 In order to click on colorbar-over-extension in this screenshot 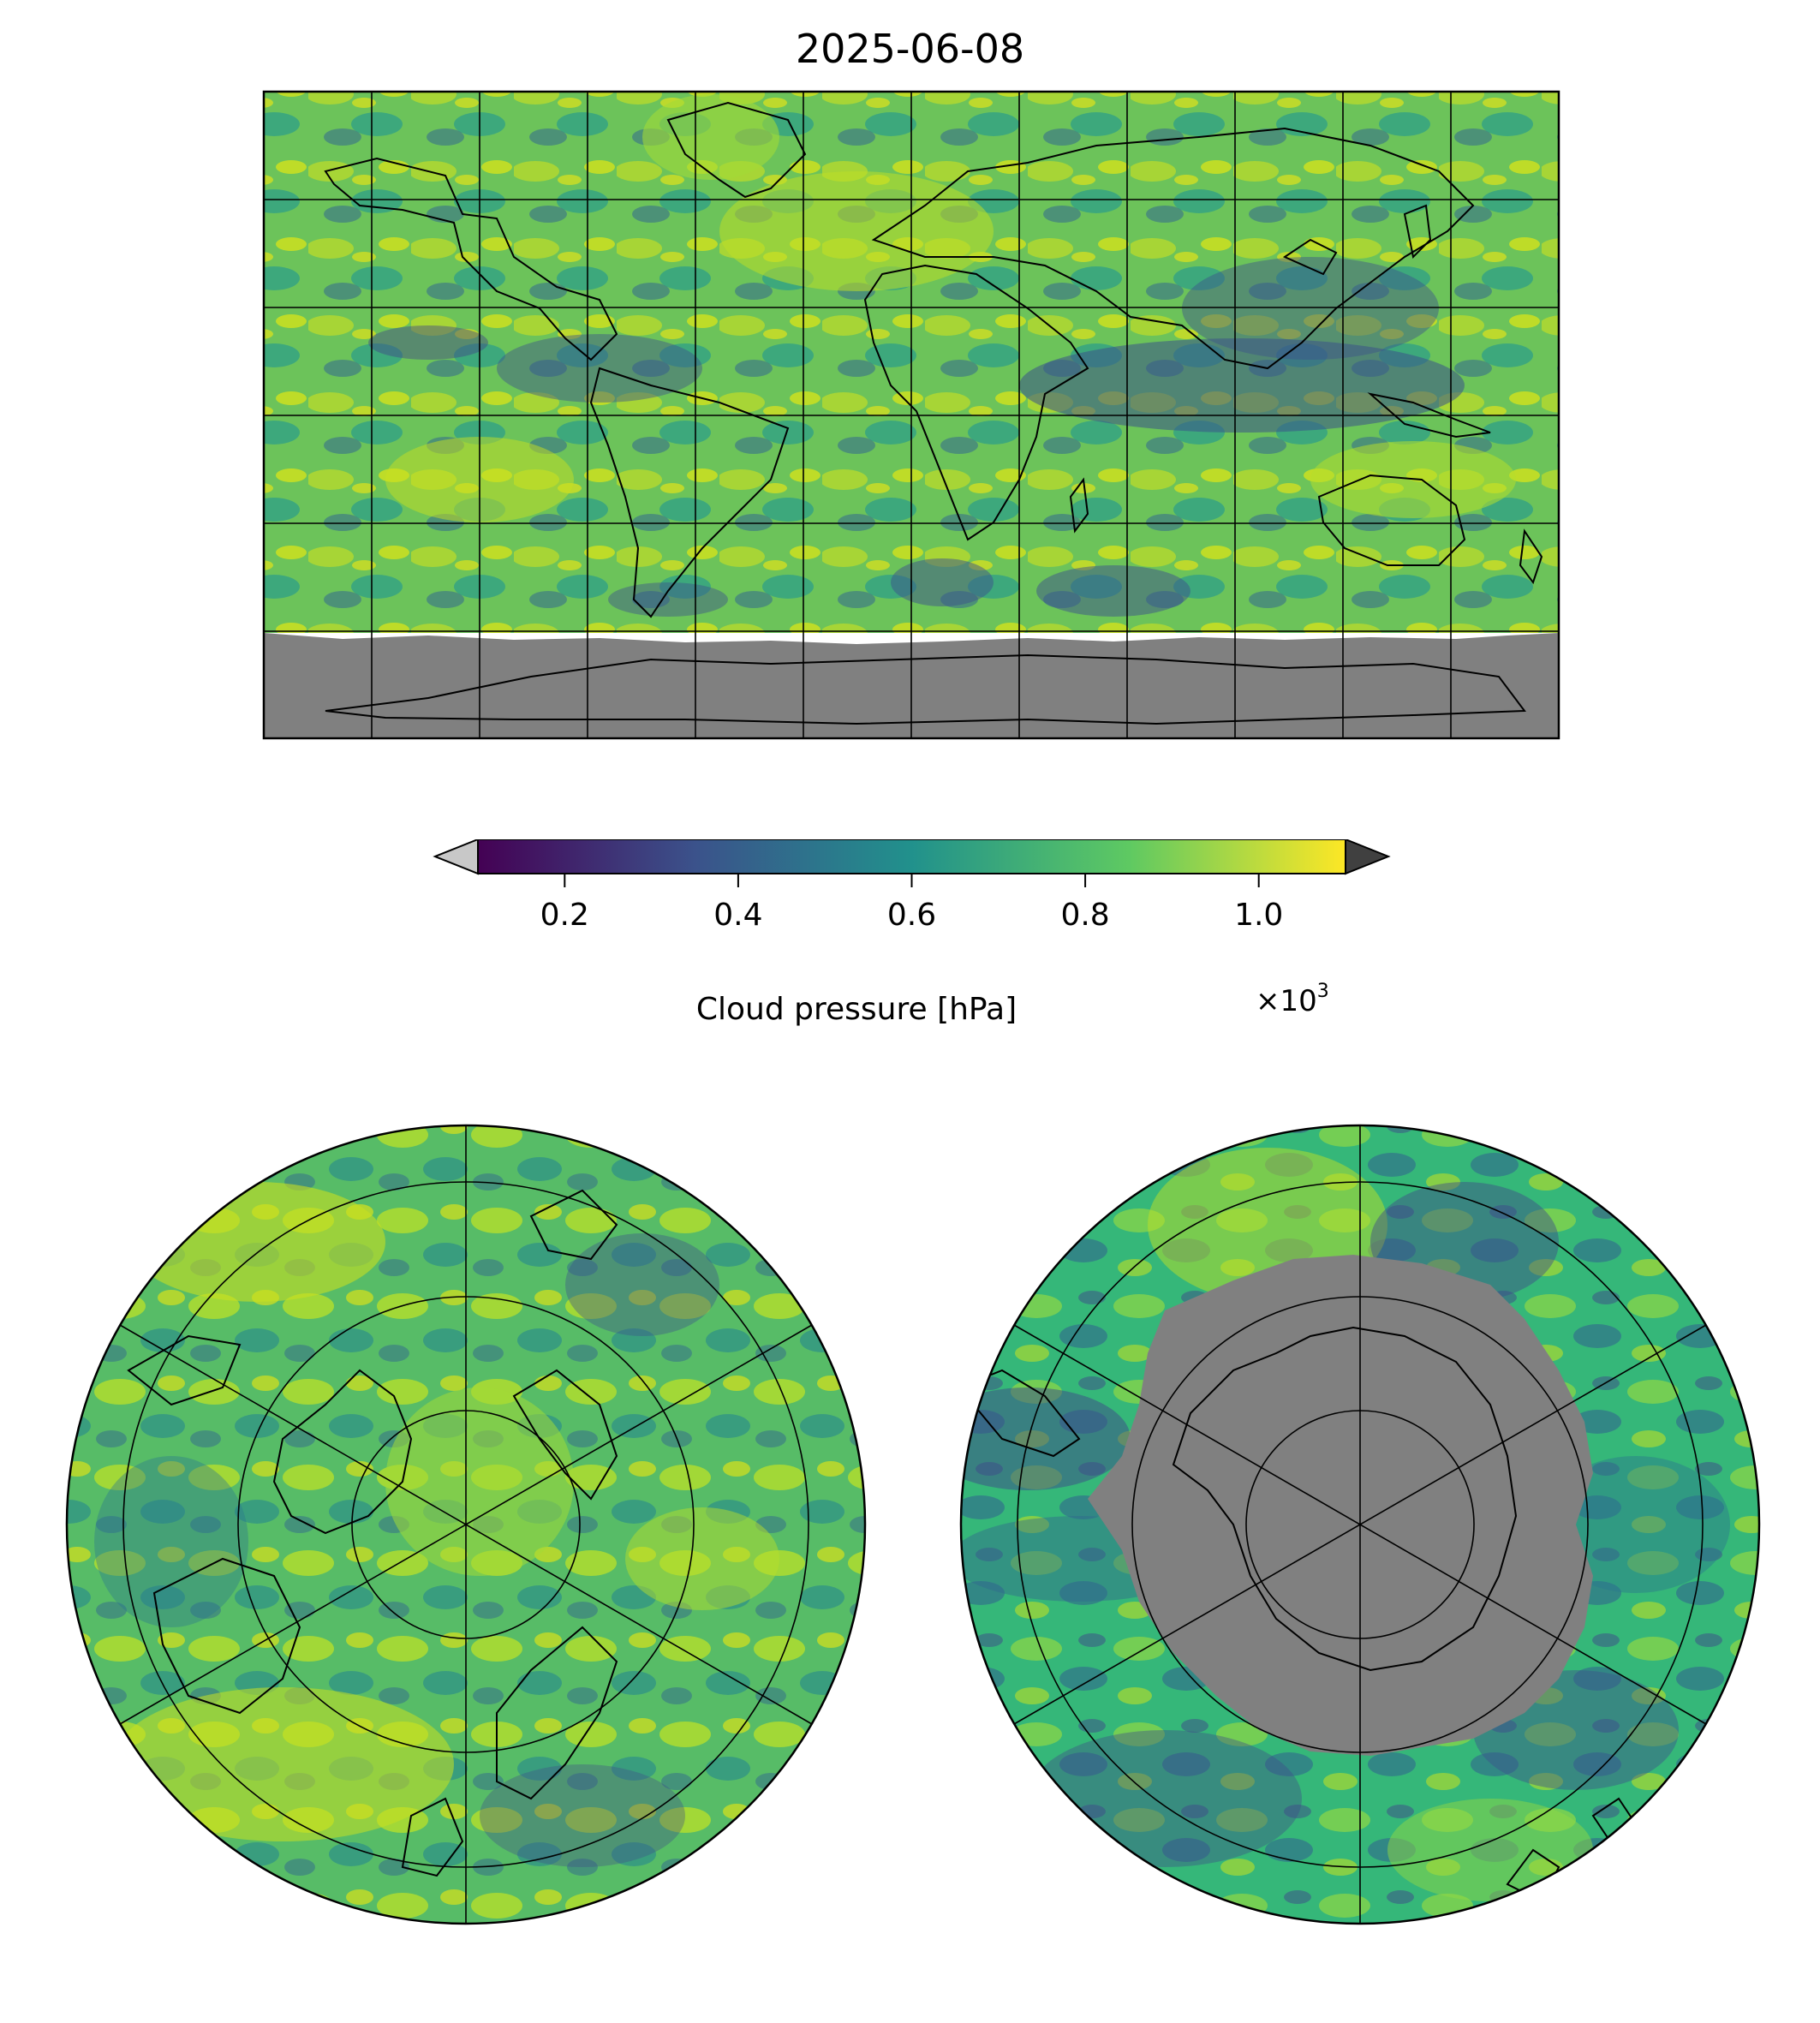, I will do `click(1368, 857)`.